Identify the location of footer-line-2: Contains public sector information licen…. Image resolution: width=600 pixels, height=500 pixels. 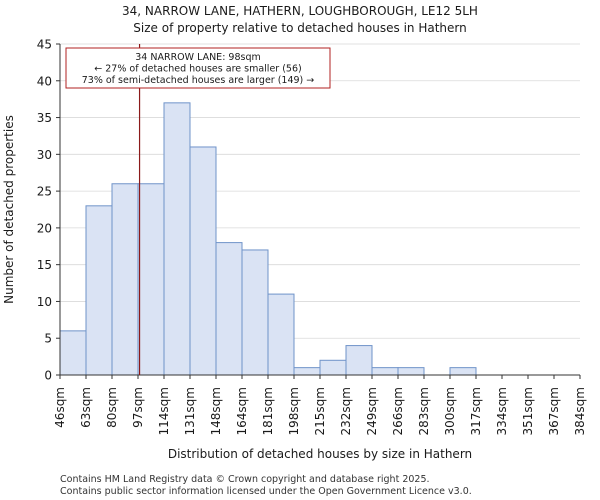
(266, 491).